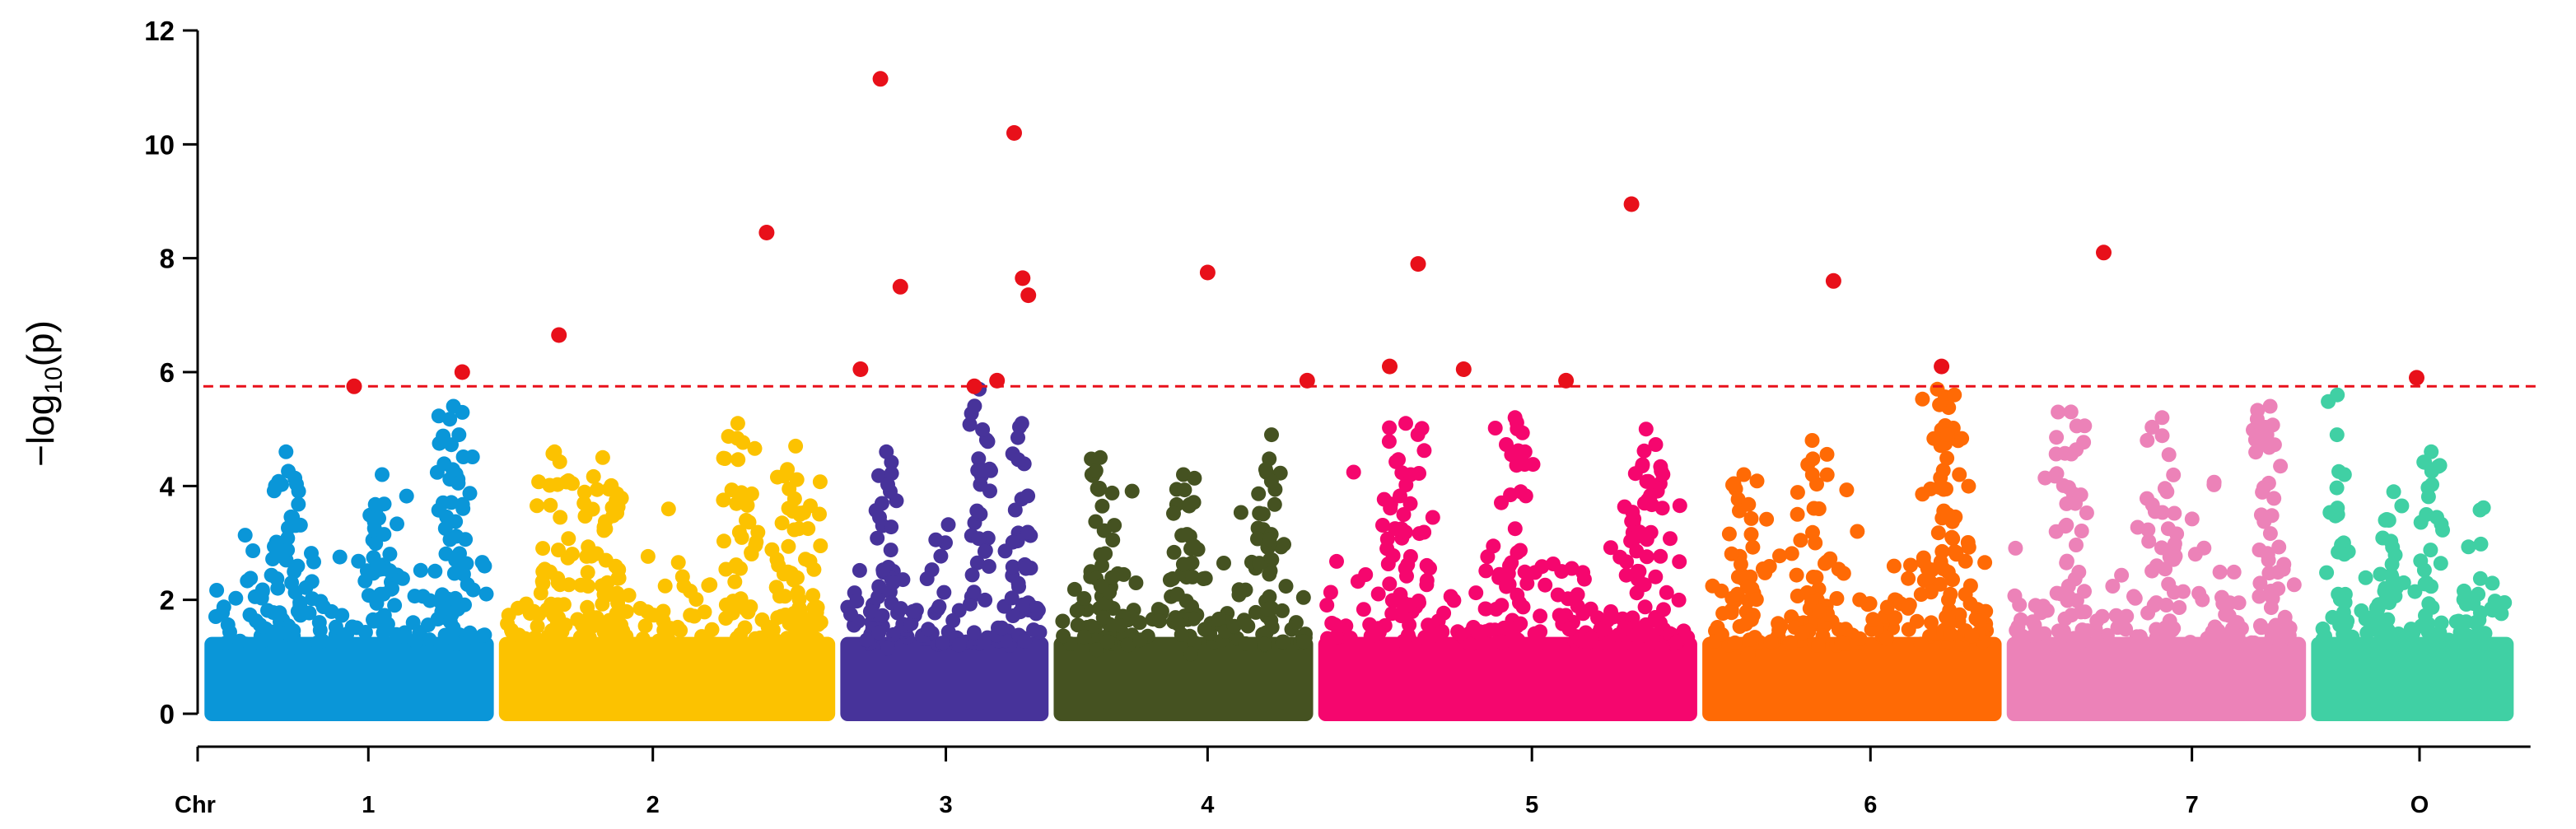 The width and height of the screenshot is (2576, 829). What do you see at coordinates (195, 805) in the screenshot?
I see `x-axis-title: Chr` at bounding box center [195, 805].